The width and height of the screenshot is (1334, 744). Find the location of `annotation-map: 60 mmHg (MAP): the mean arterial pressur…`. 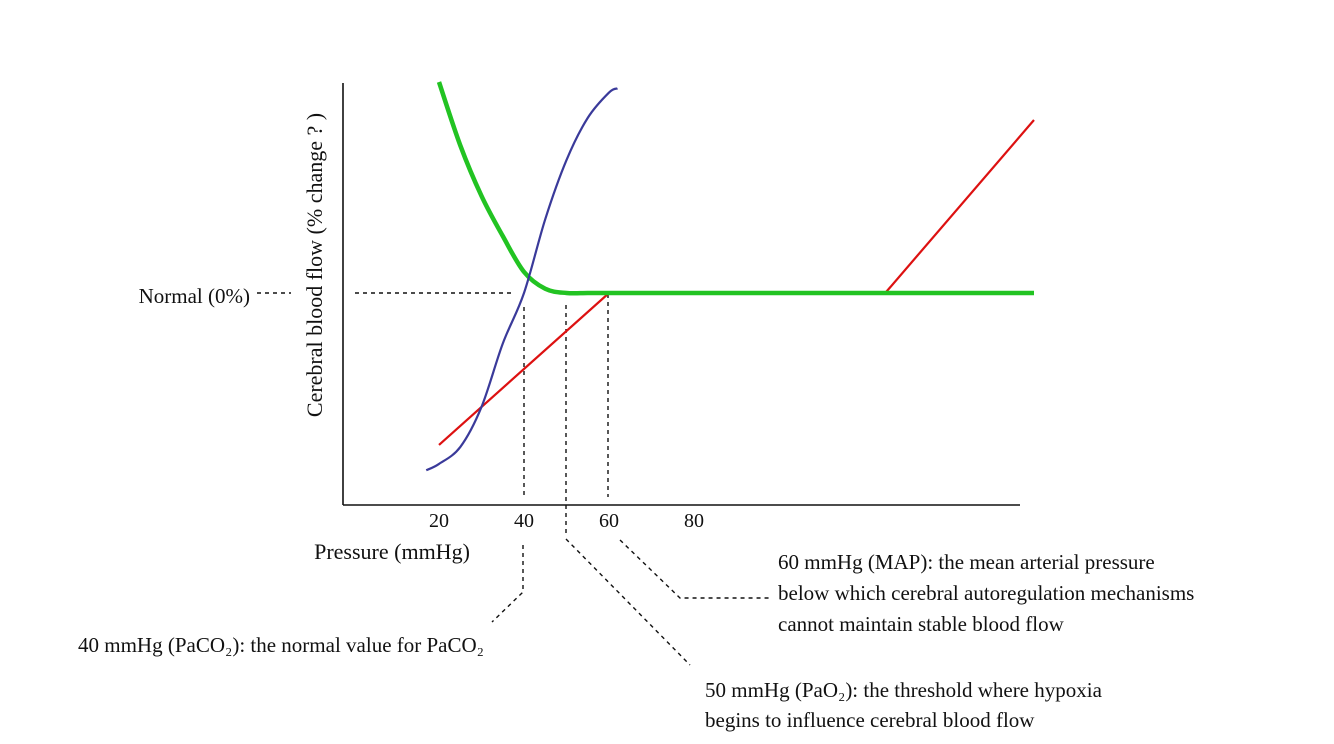

annotation-map: 60 mmHg (MAP): the mean arterial pressur… is located at coordinates (989, 593).